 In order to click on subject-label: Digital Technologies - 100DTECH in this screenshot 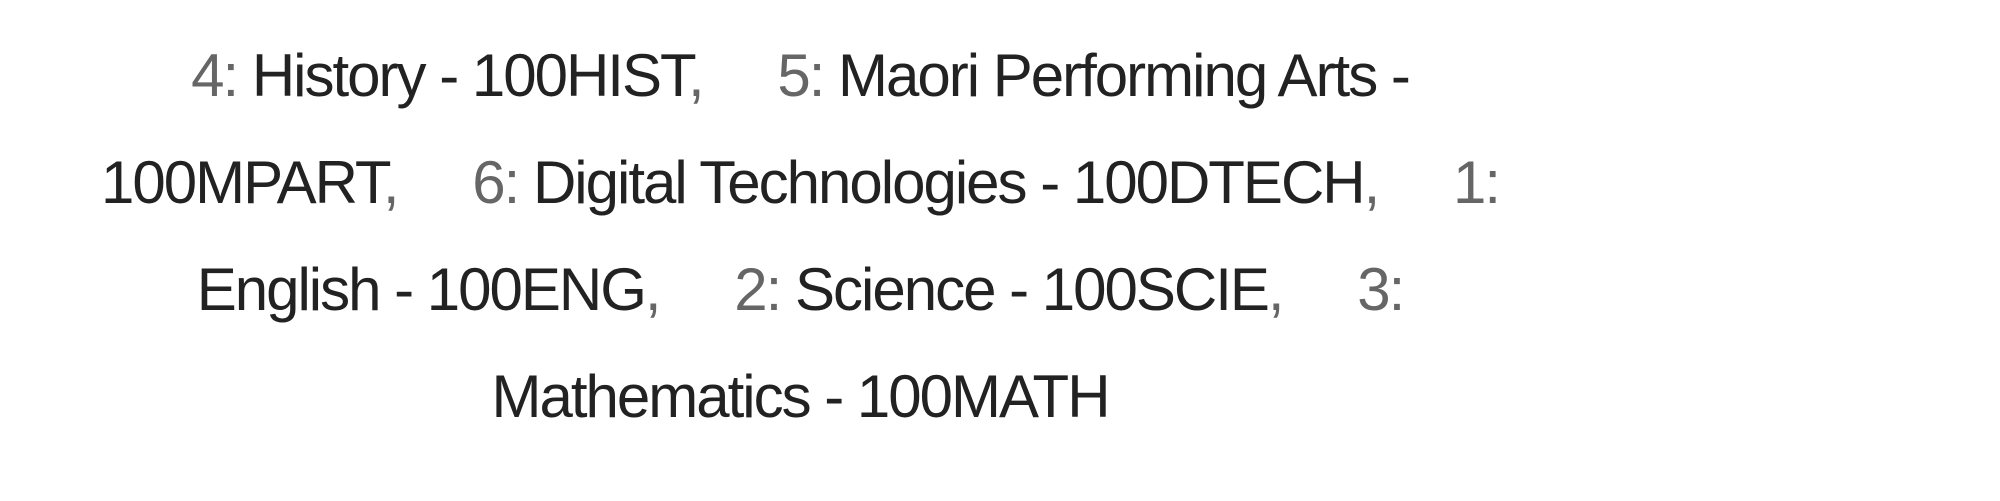, I will do `click(949, 182)`.